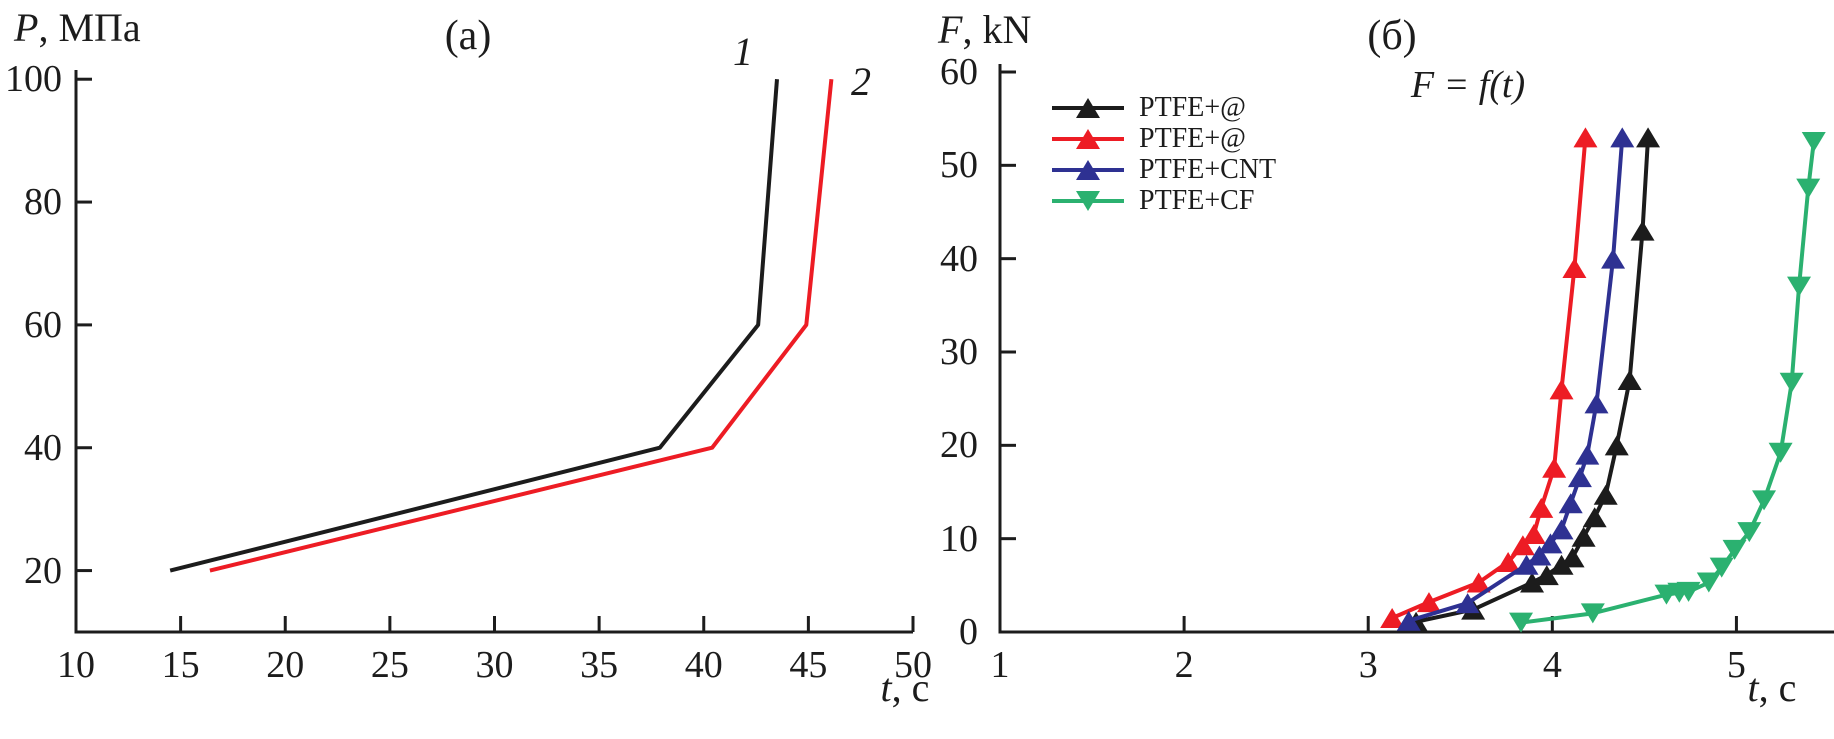 This screenshot has width=1834, height=739. Describe the element at coordinates (1777, 687) in the screenshot. I see `panel-b-x-axis-unit: , с` at that location.